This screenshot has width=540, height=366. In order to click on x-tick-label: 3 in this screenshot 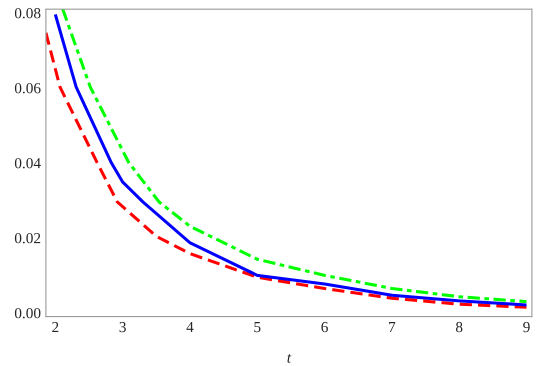, I will do `click(123, 327)`.